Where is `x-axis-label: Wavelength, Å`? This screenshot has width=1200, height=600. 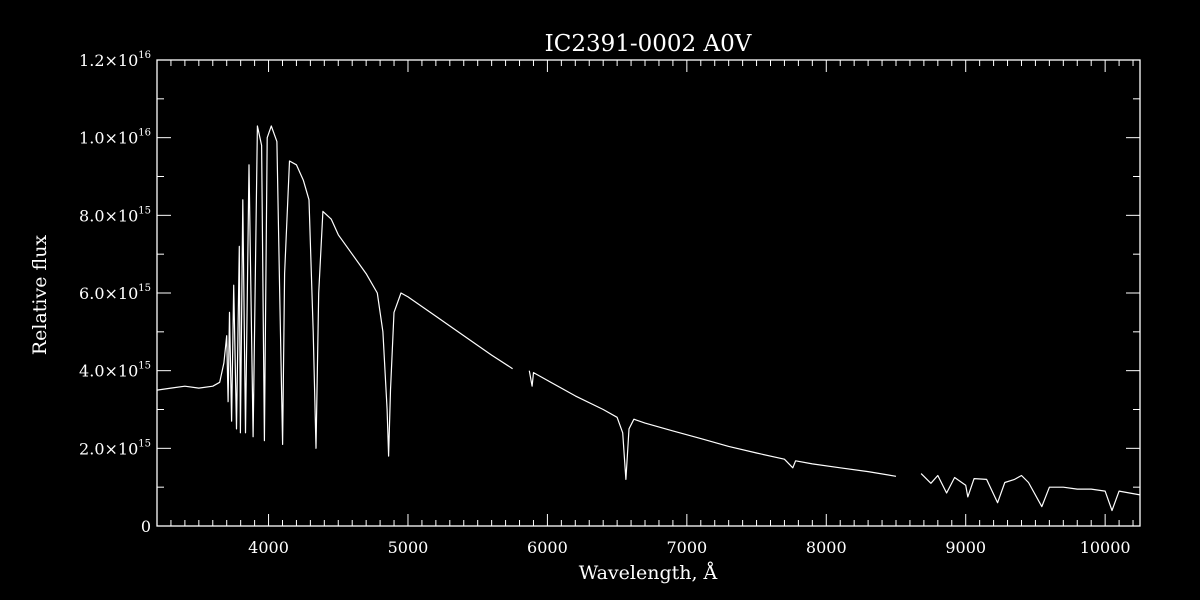
x-axis-label: Wavelength, Å is located at coordinates (648, 573).